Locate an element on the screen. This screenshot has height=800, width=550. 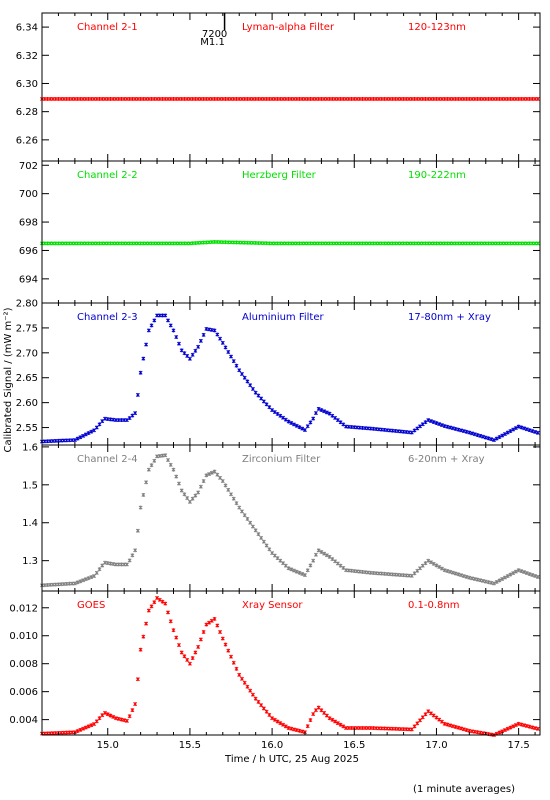
y-tick-label: 2.55 is located at coordinates (27, 428).